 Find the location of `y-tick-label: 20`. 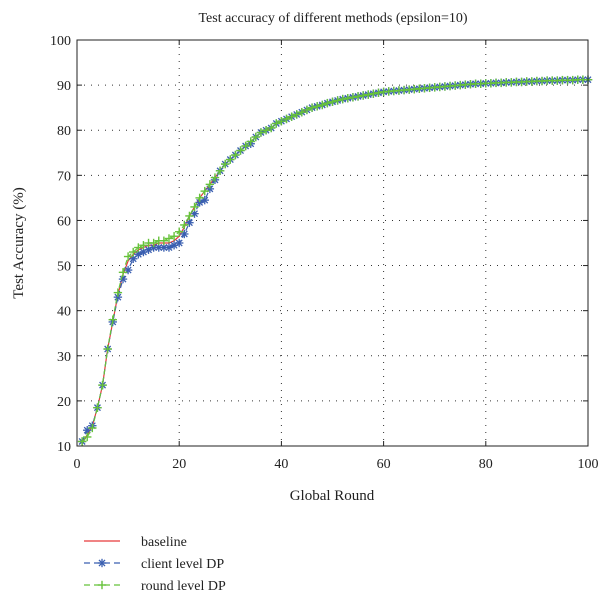

y-tick-label: 20 is located at coordinates (64, 402).